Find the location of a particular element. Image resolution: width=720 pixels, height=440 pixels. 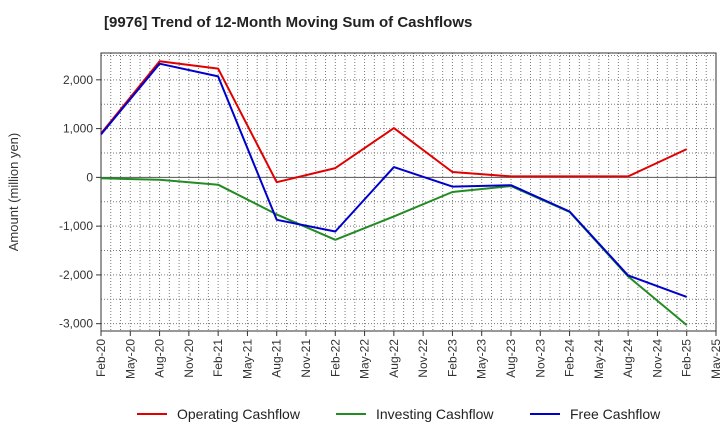

y-tick-label: -3,000 is located at coordinates (76, 324).